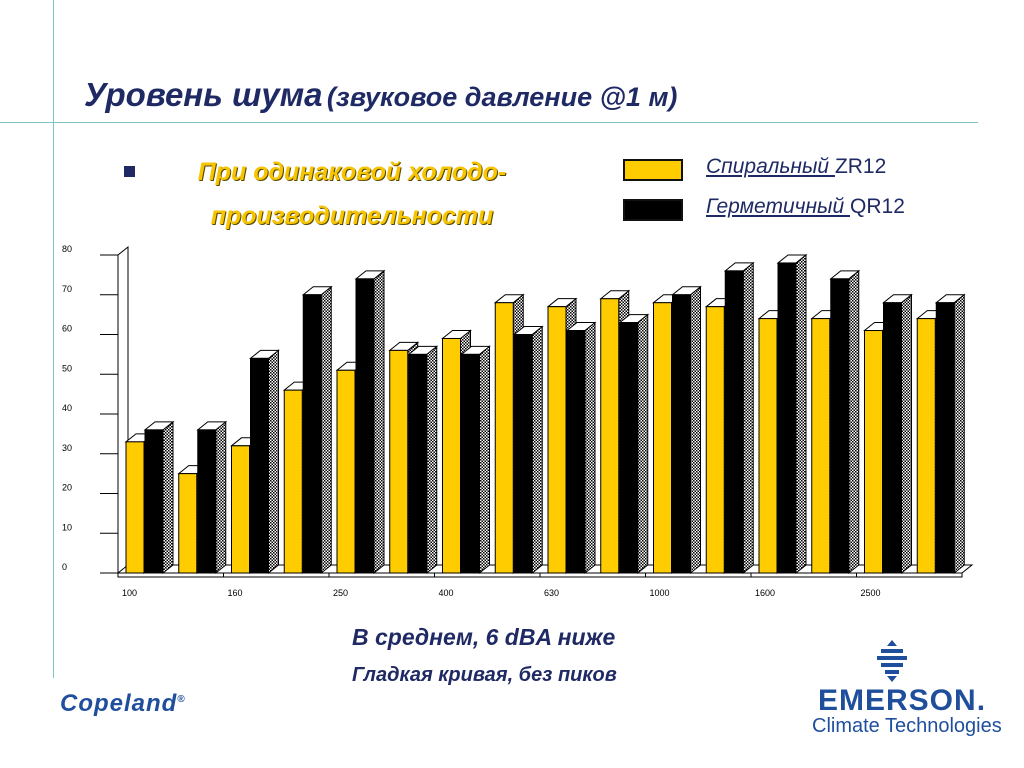 The image size is (1024, 768). I want to click on y-tick-label: 20, so click(67, 488).